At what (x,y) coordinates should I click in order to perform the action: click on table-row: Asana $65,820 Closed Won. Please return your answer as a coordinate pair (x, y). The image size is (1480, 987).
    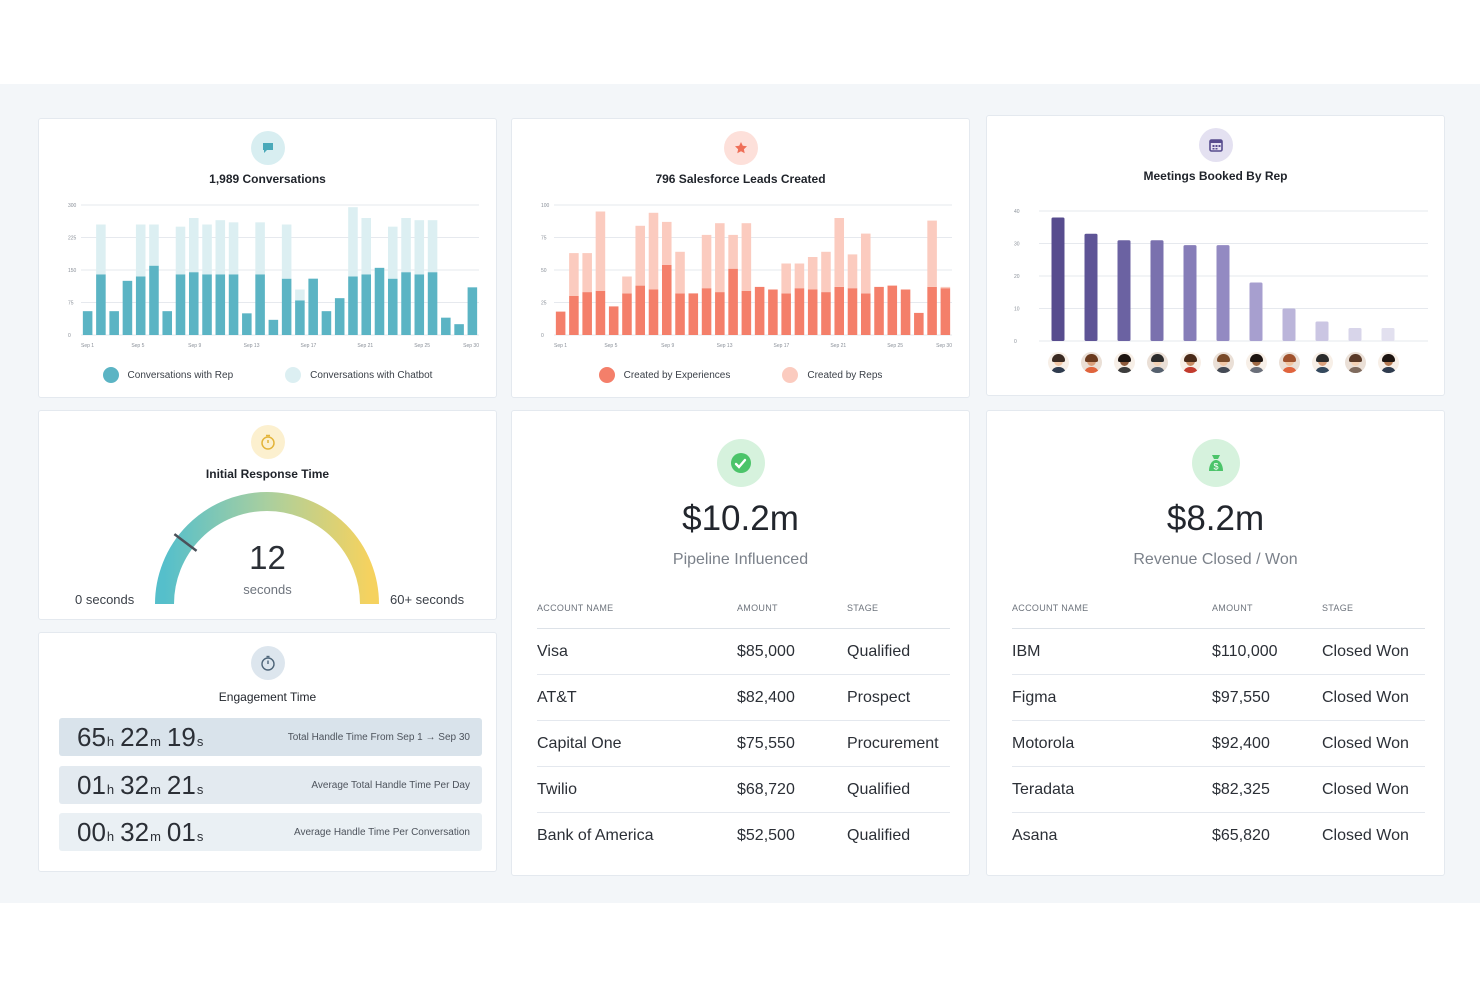
    Looking at the image, I should click on (1218, 836).